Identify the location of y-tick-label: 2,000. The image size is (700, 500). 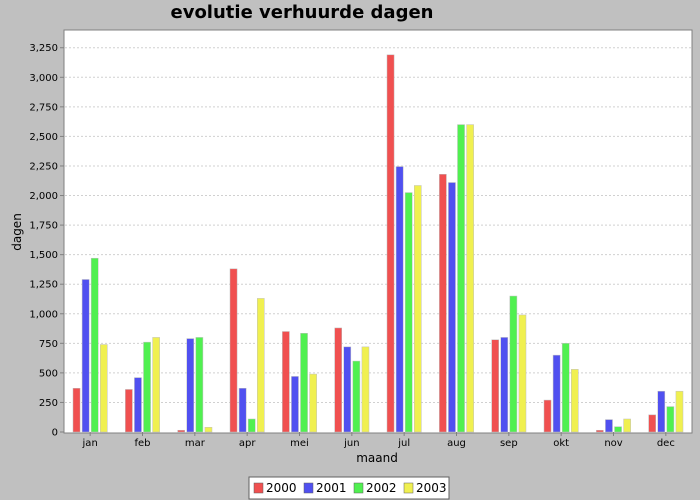
(43, 196).